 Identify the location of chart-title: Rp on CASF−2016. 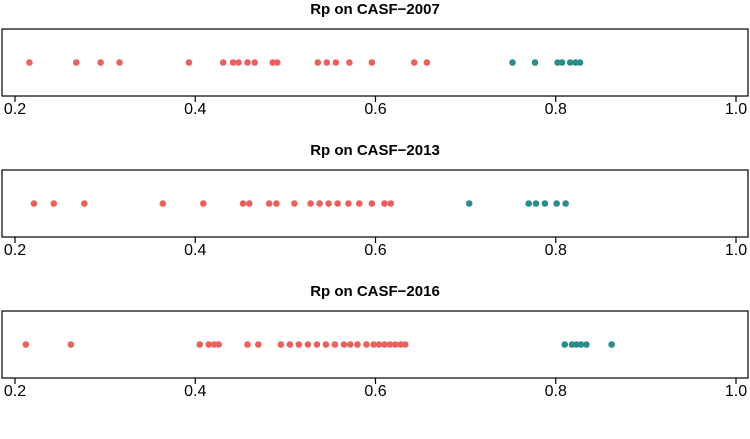
(375, 291).